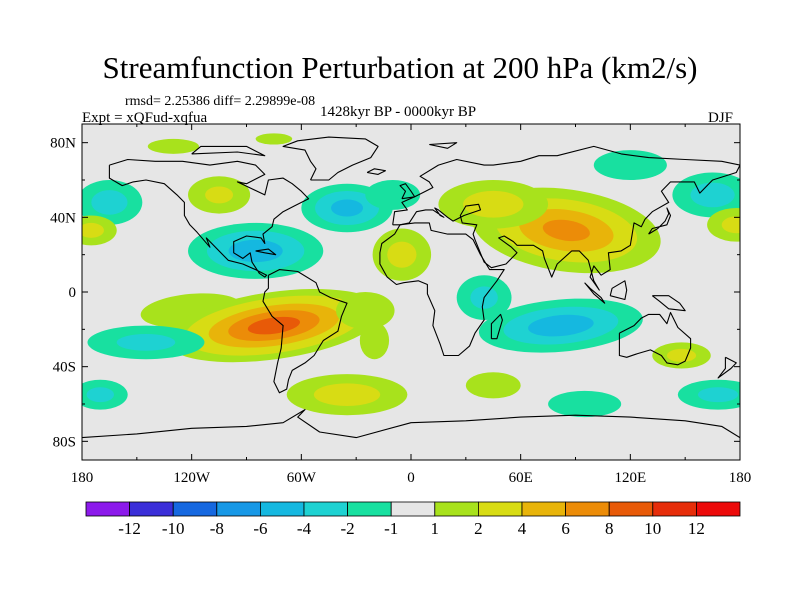 This screenshot has height=600, width=800. I want to click on colorbar-label: -2, so click(348, 528).